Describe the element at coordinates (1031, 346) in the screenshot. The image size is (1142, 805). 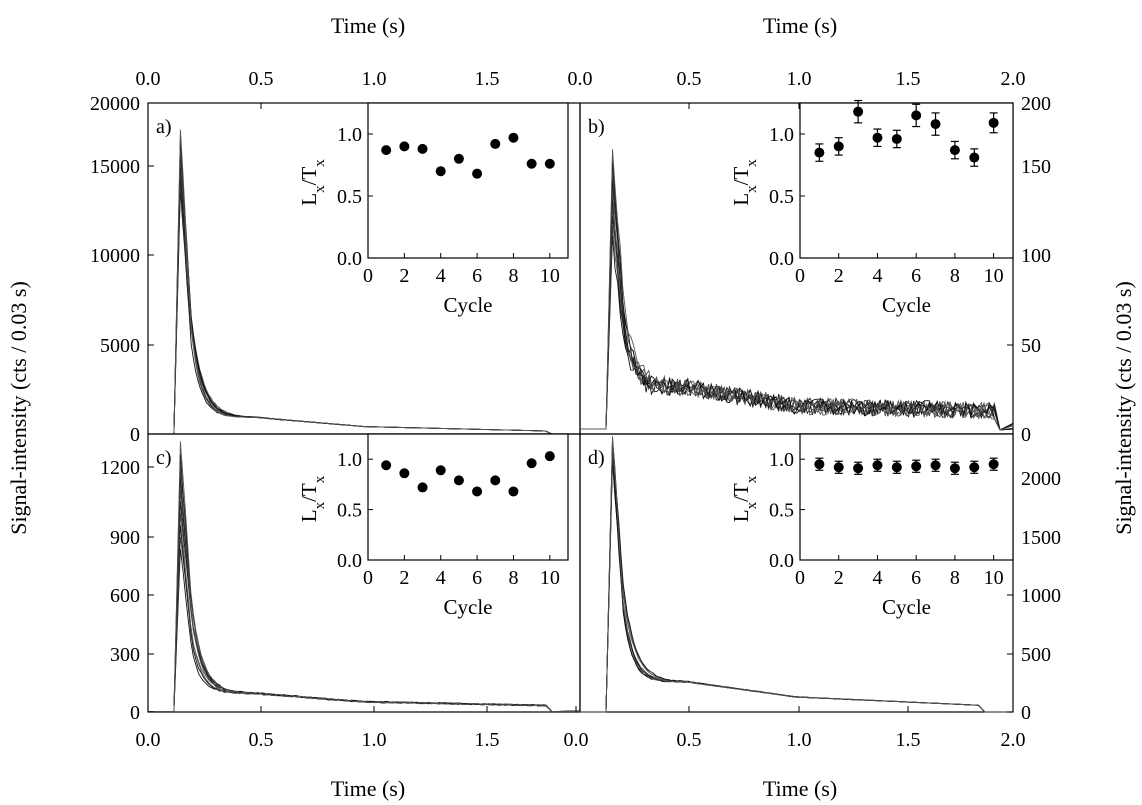
I see `y-tick-label: 50` at that location.